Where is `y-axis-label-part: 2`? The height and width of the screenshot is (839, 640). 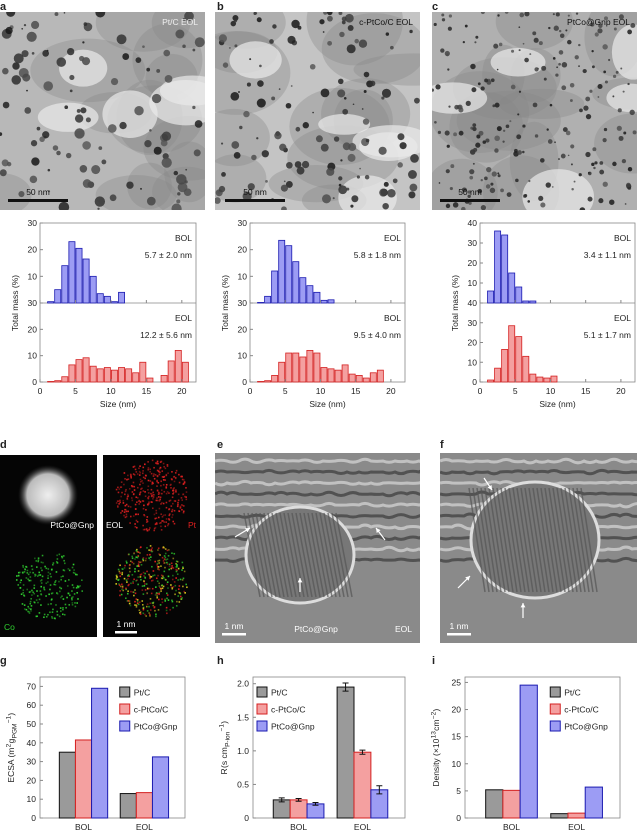 y-axis-label-part: 2 is located at coordinates (9, 745).